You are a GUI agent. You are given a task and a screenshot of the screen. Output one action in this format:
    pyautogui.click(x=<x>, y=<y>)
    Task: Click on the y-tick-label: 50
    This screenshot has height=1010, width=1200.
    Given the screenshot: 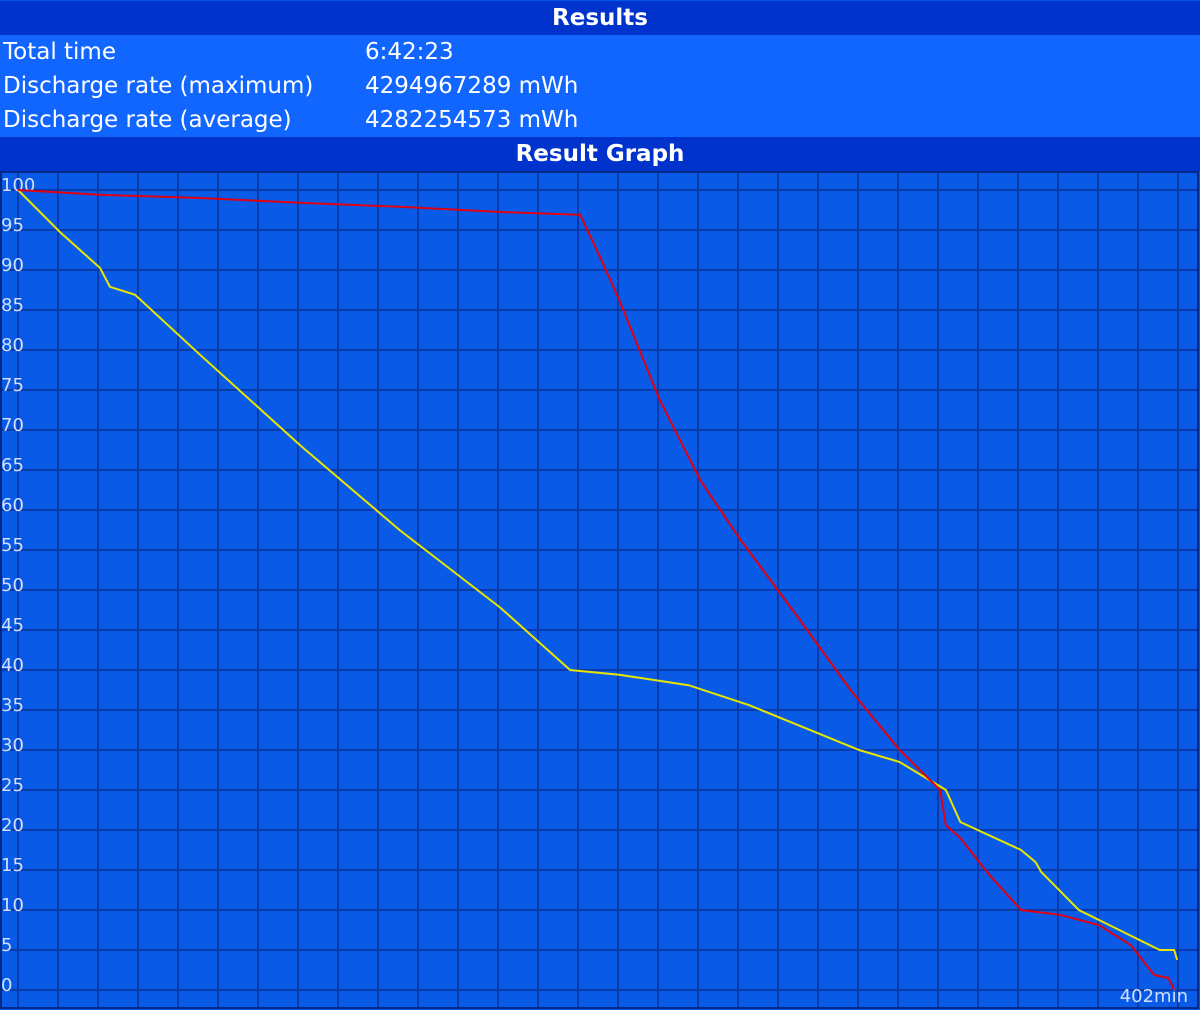 What is the action you would take?
    pyautogui.click(x=12, y=585)
    